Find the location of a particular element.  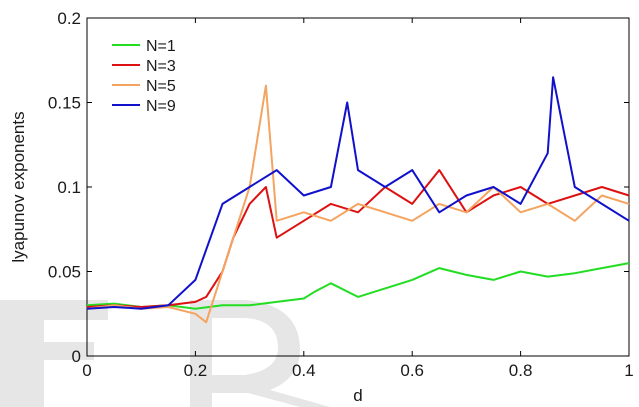

x-tick-label: 0.8 is located at coordinates (521, 370).